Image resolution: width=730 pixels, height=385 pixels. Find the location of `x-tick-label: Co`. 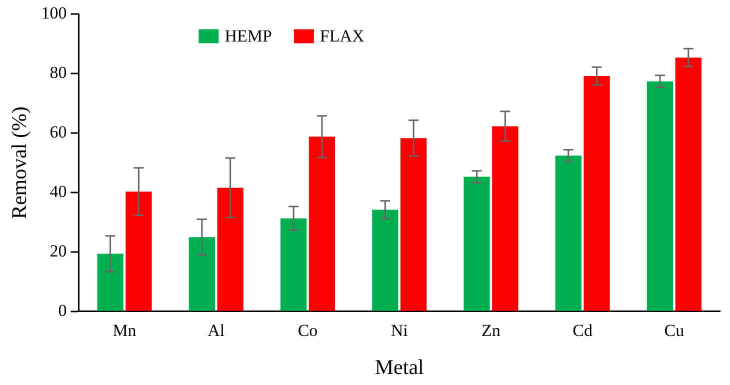

x-tick-label: Co is located at coordinates (308, 330).